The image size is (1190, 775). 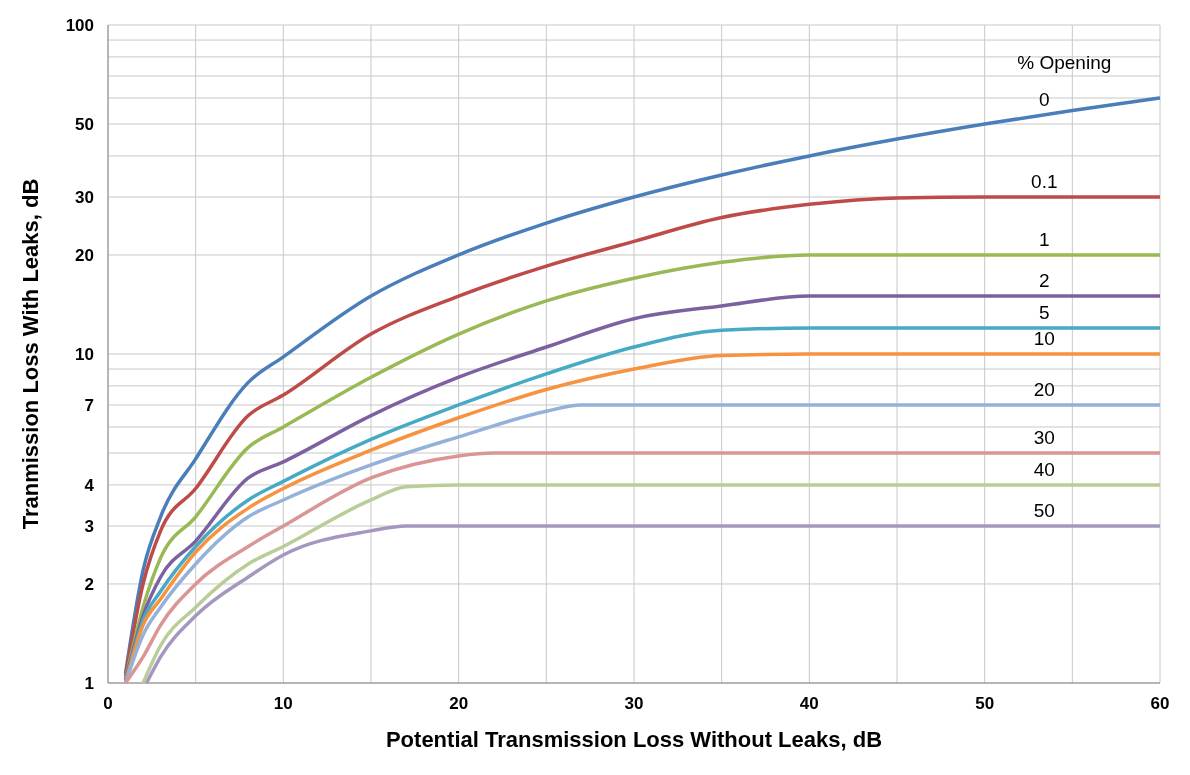 I want to click on x-tick-label: 20, so click(x=459, y=703).